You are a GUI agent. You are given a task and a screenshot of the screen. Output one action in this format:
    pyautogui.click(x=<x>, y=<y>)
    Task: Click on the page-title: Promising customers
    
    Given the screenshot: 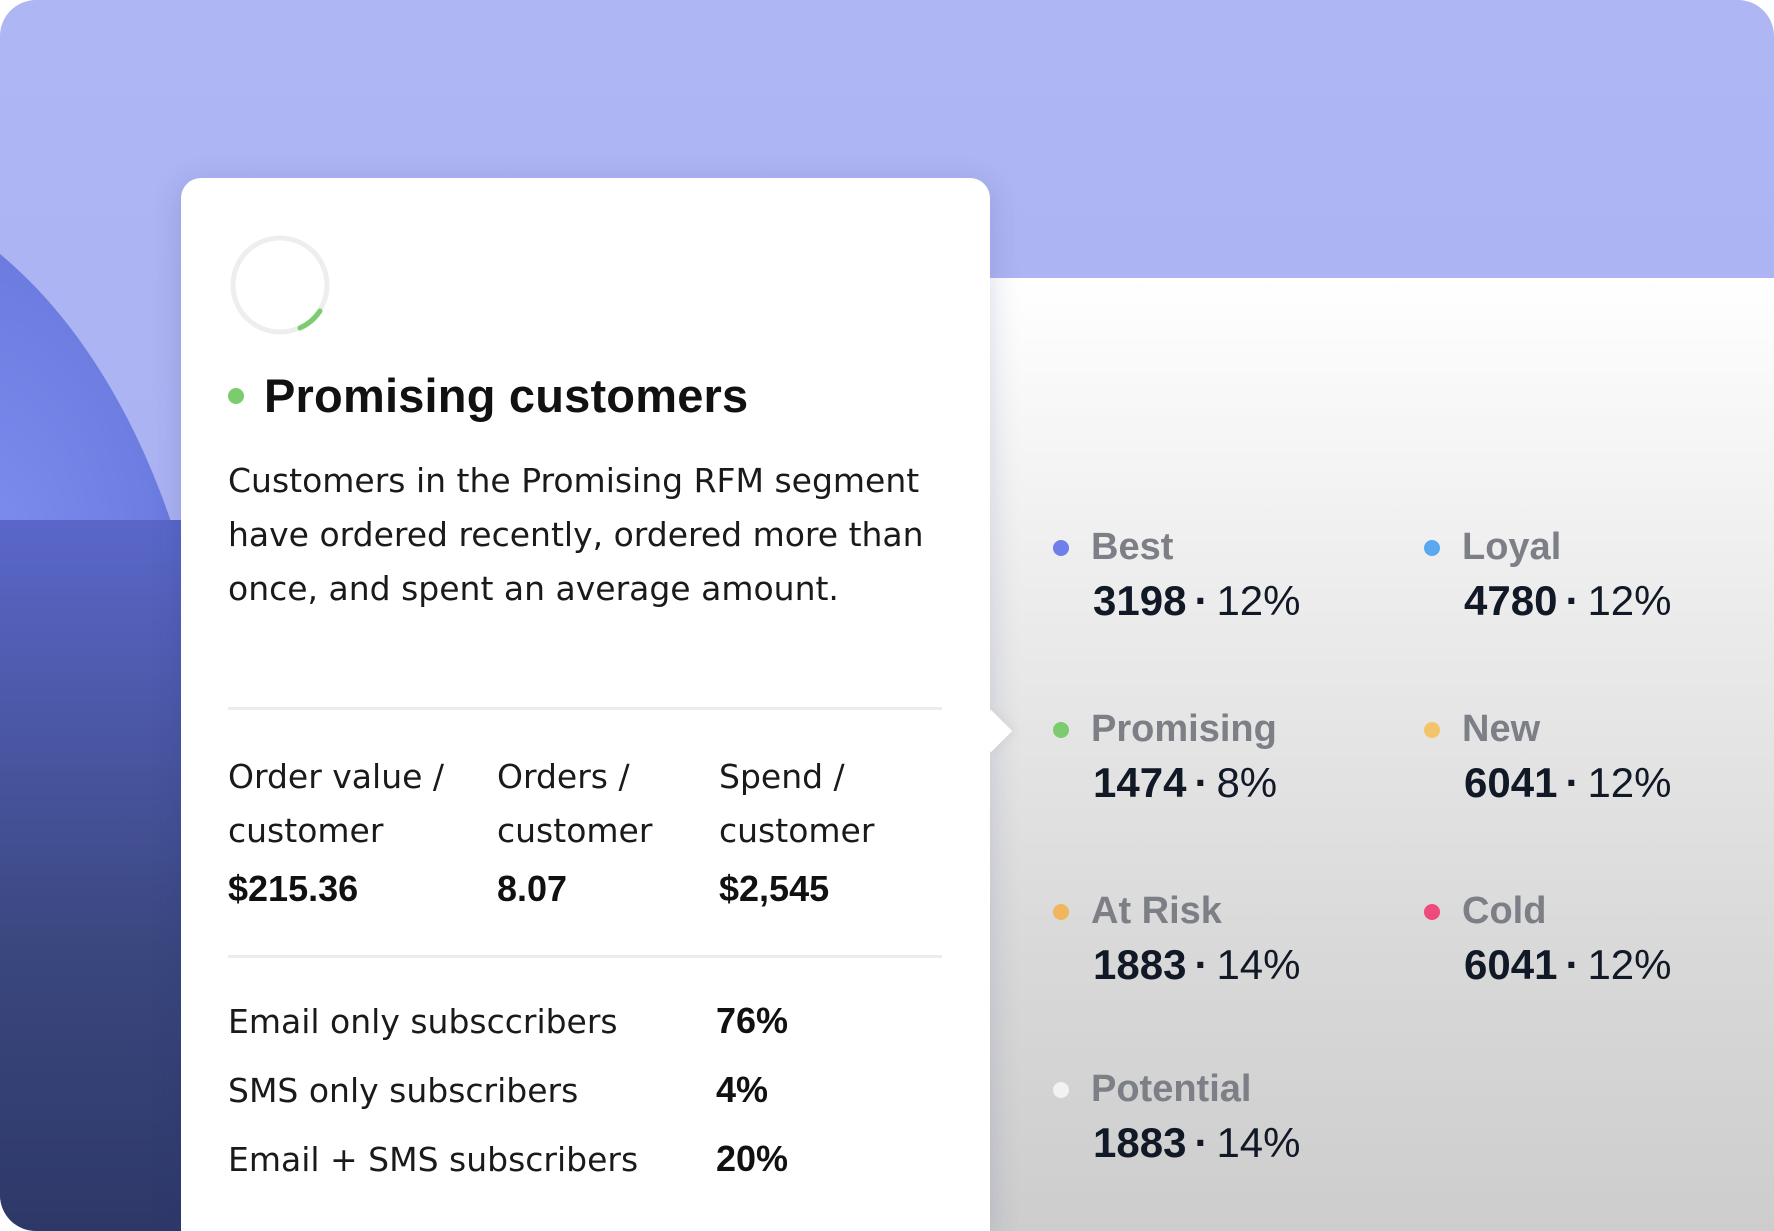 What is the action you would take?
    pyautogui.click(x=506, y=395)
    